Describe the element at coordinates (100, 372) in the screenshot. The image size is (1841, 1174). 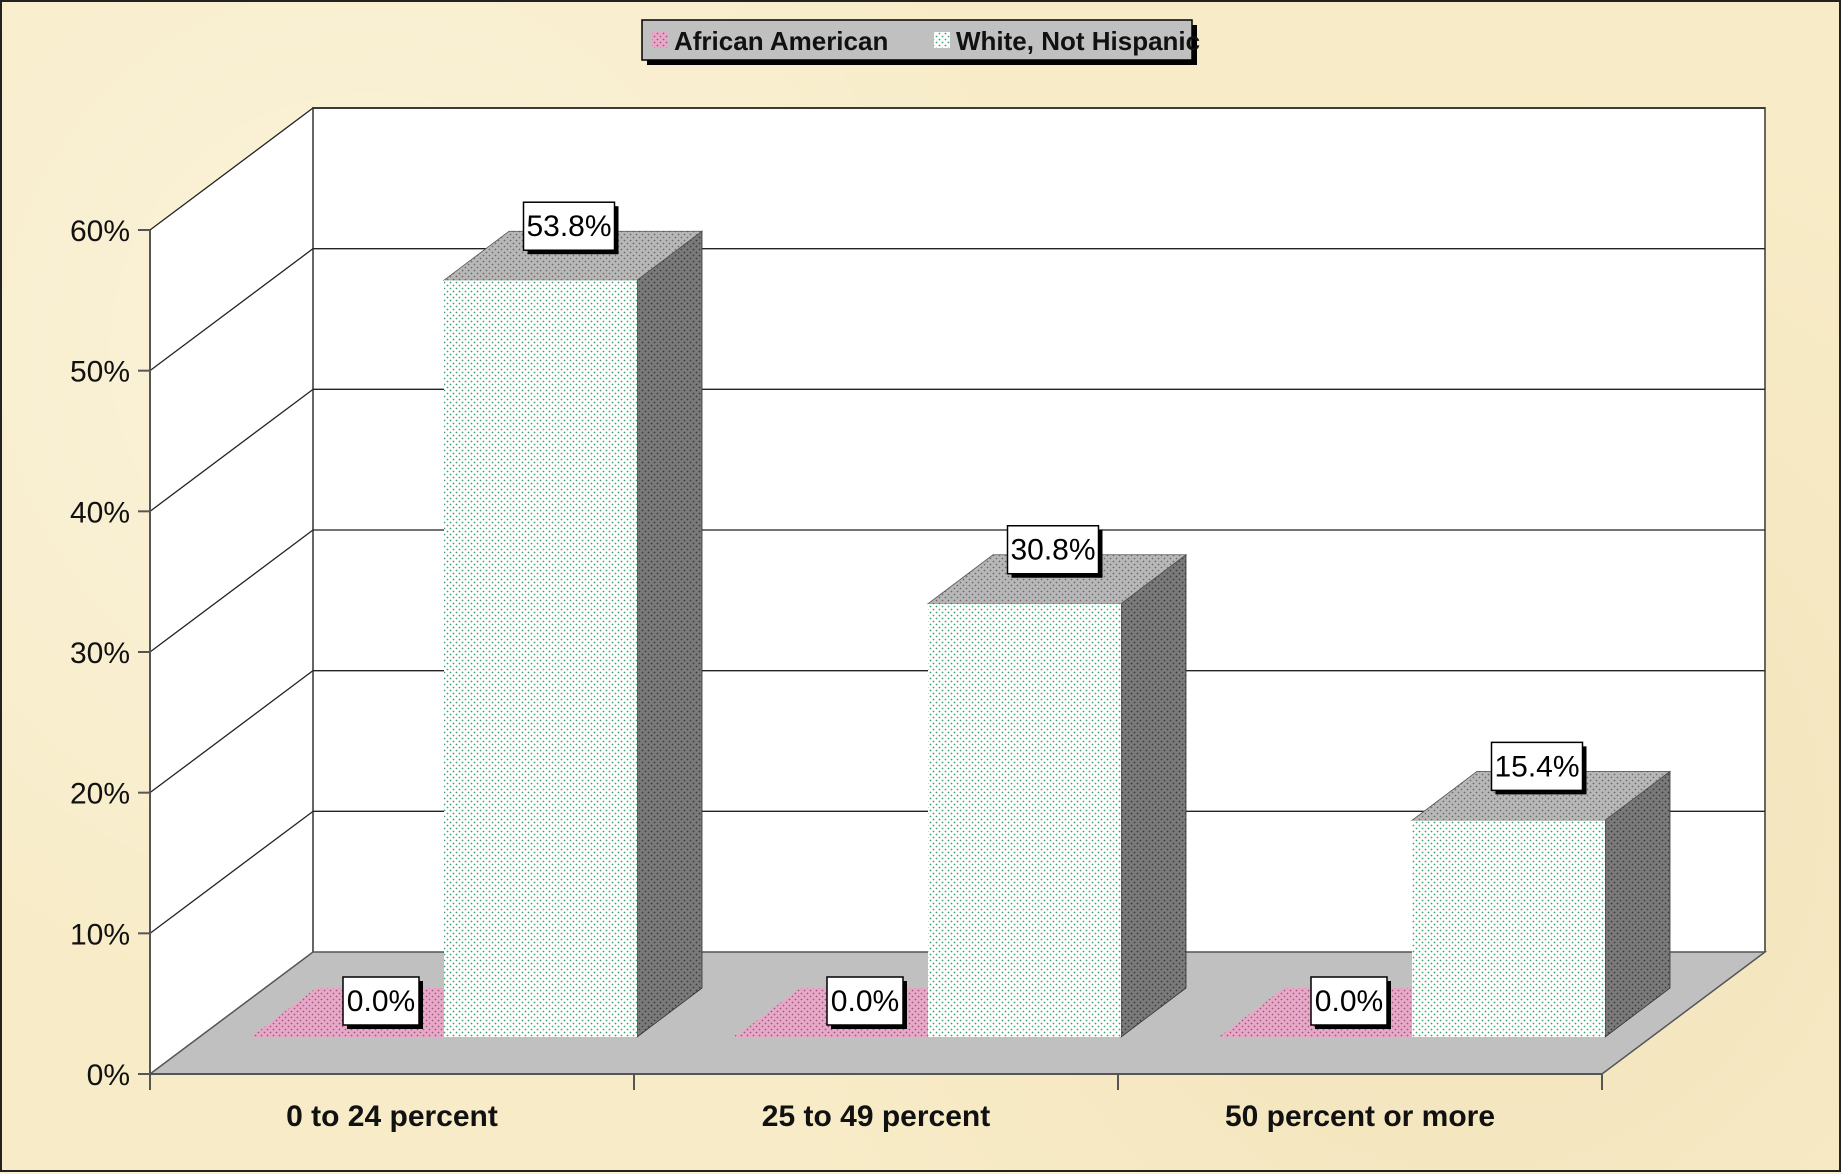
I see `y-tick-label: 50%` at that location.